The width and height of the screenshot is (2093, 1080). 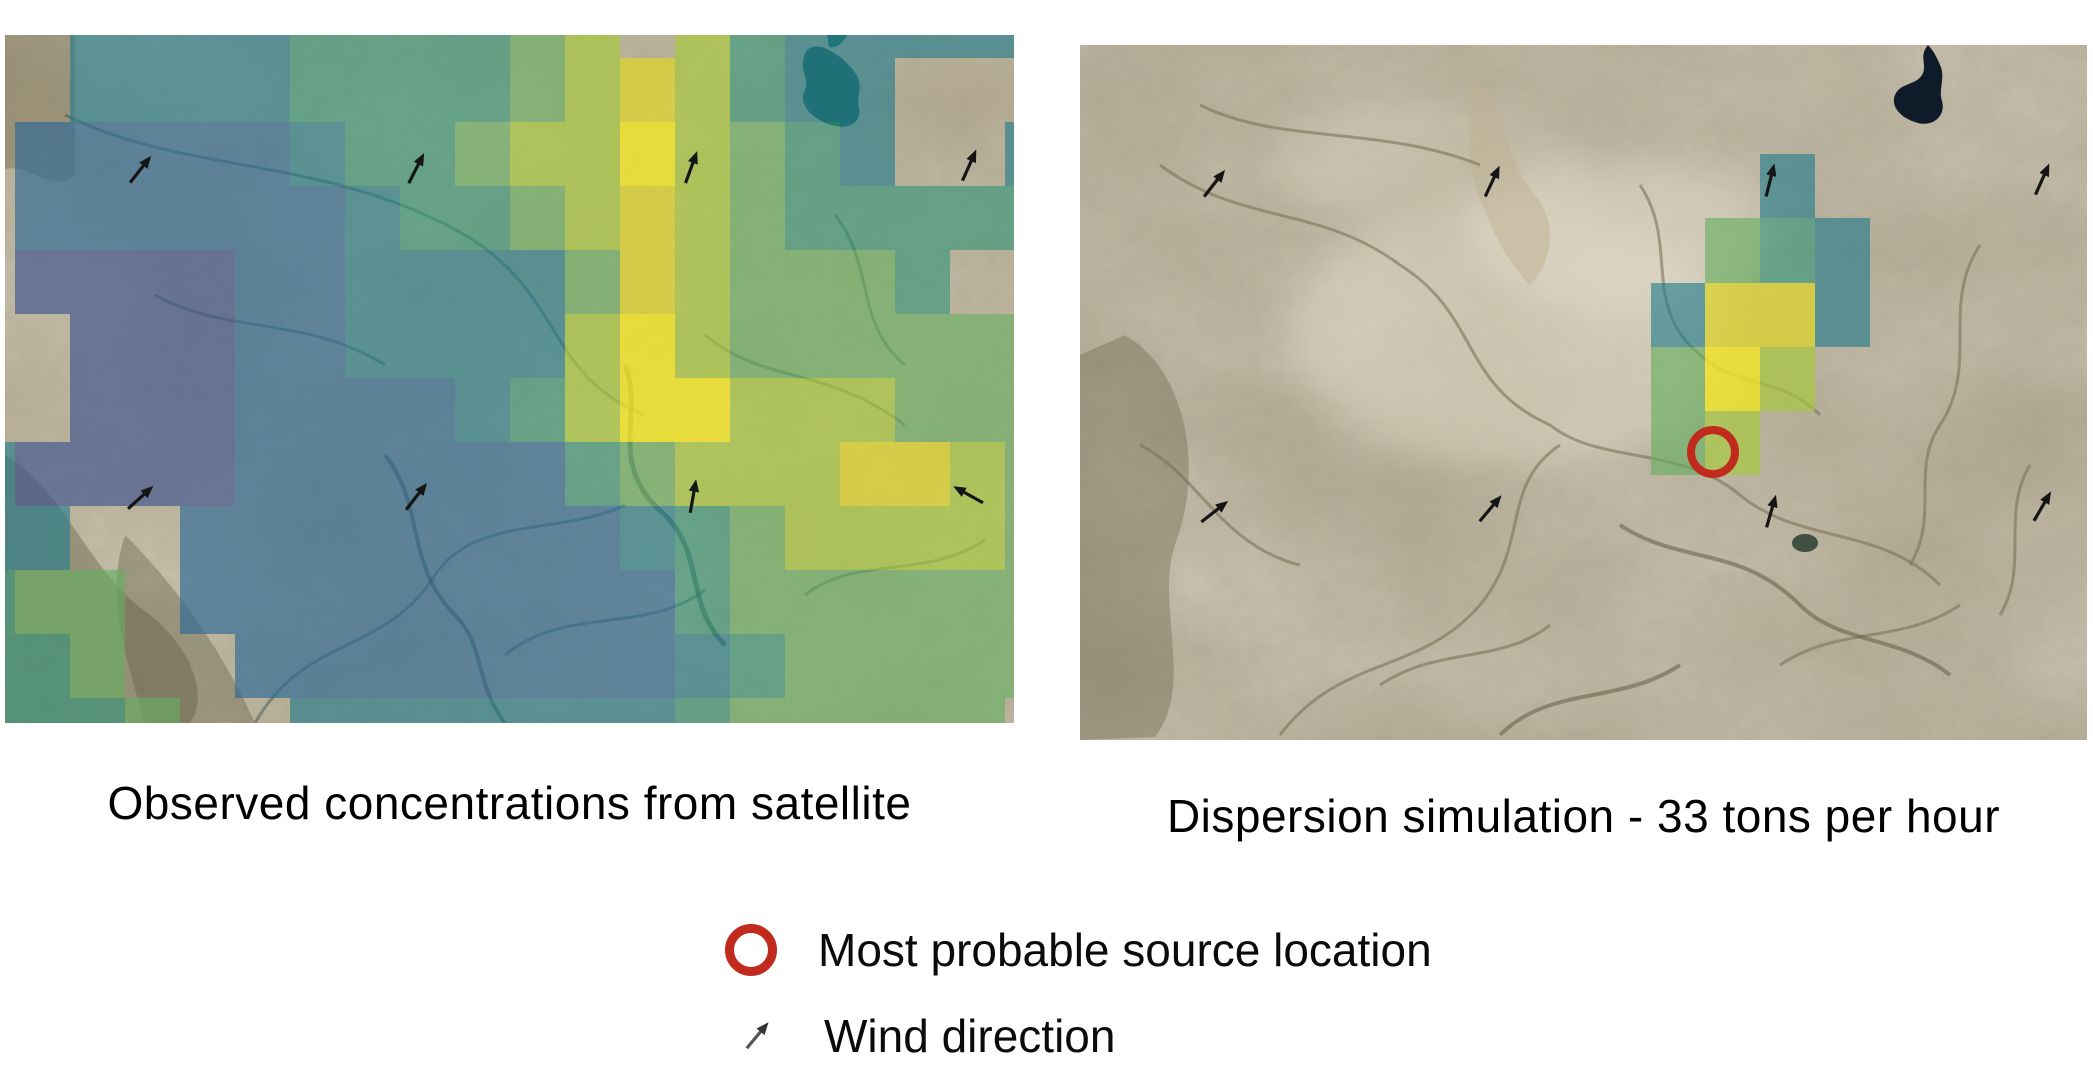 I want to click on legend-item-wind: Wind direction, so click(x=924, y=1036).